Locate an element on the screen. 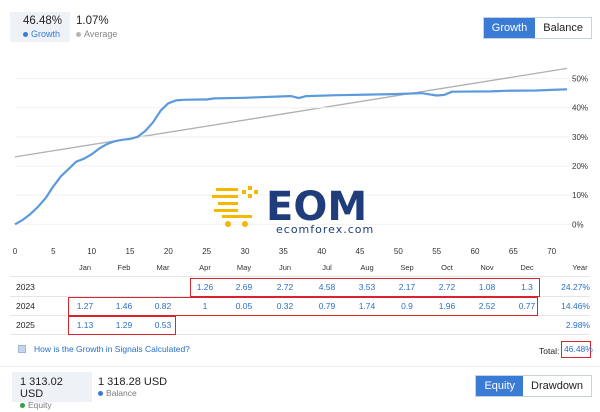 The image size is (600, 412). average-legend: Average is located at coordinates (96, 34).